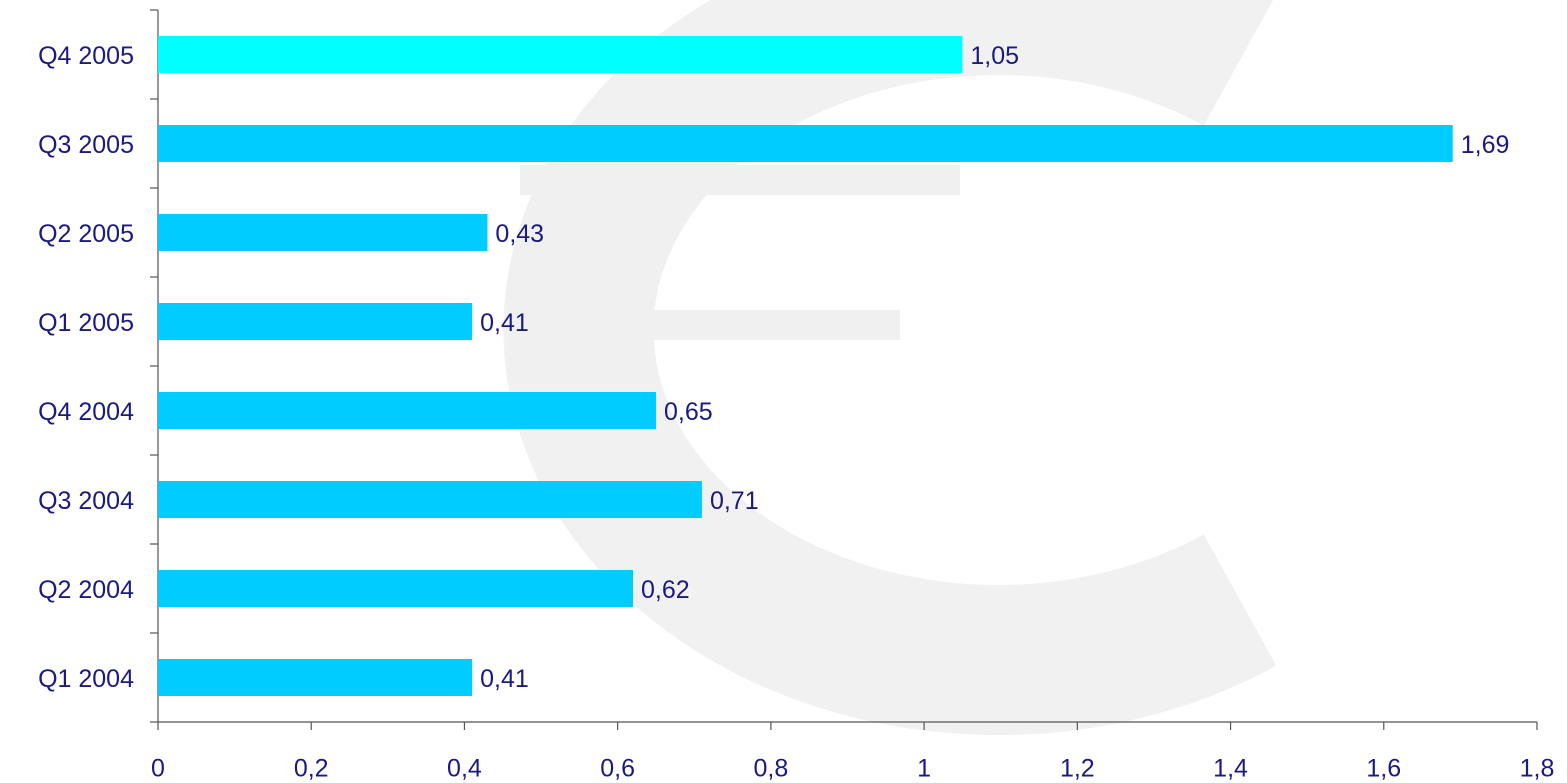 This screenshot has width=1567, height=783. Describe the element at coordinates (617, 769) in the screenshot. I see `x-tick-label: 0,6` at that location.